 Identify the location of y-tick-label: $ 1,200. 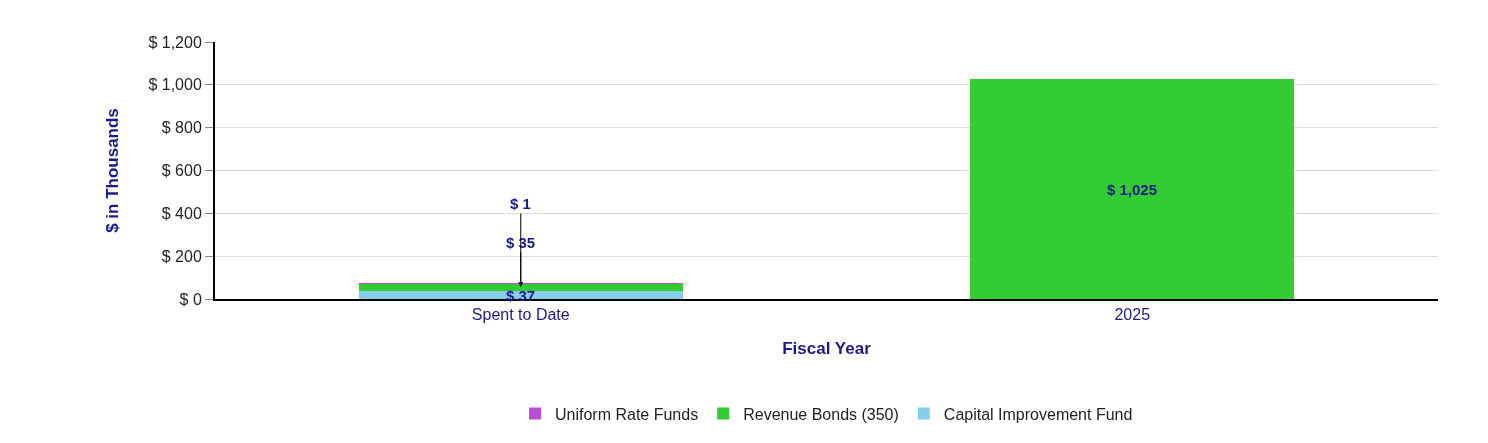
(175, 42).